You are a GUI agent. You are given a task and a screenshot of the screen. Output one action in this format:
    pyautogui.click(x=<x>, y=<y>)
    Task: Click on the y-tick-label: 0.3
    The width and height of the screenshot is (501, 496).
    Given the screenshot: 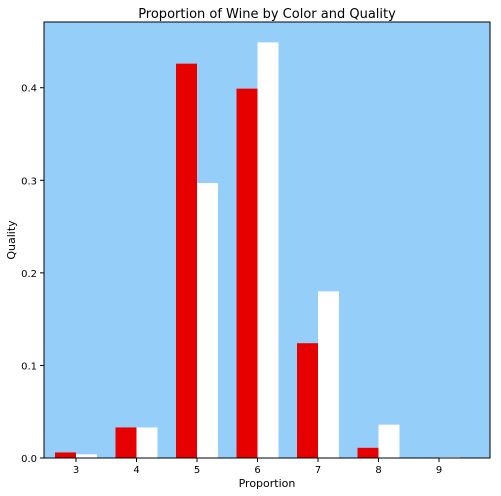 What is the action you would take?
    pyautogui.click(x=29, y=181)
    